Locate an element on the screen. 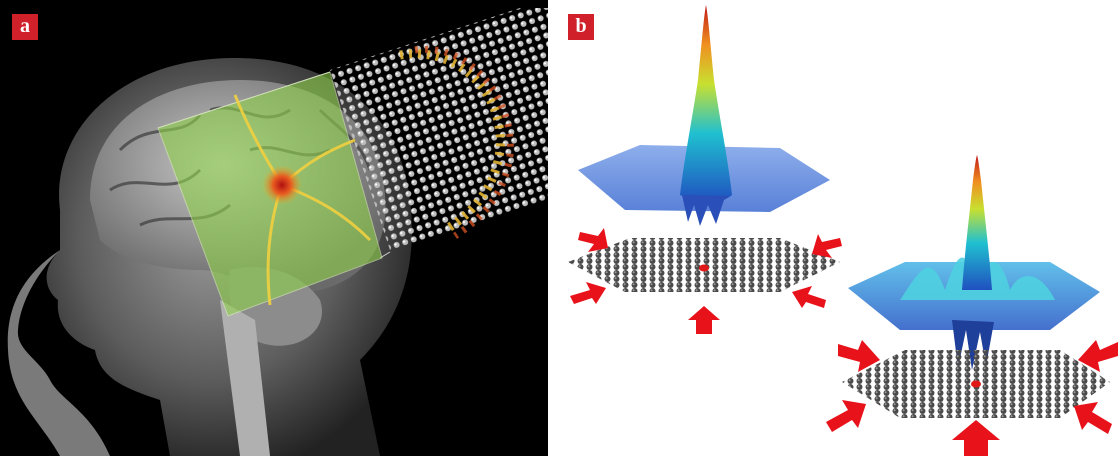 This screenshot has height=456, width=1120. focus-hotspot is located at coordinates (282, 185).